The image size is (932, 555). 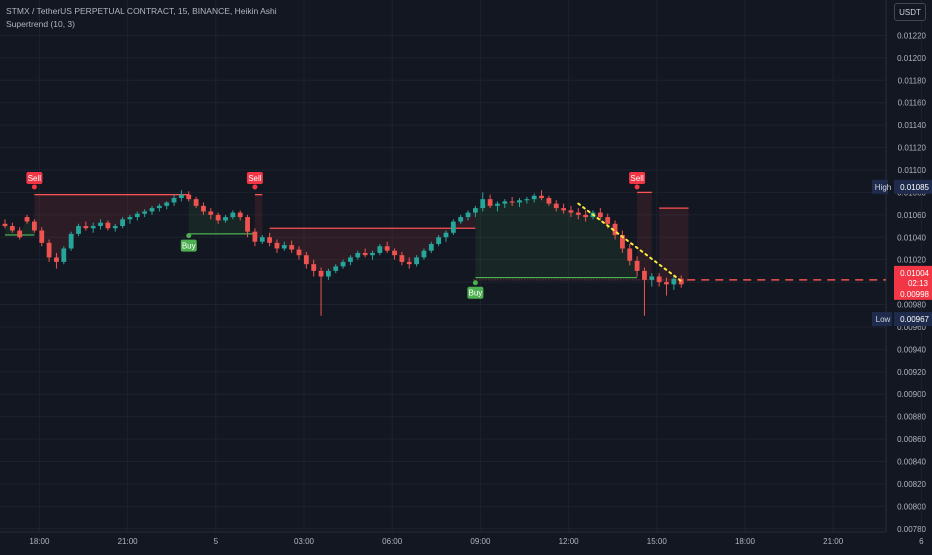 I want to click on y-tick-label: 0.00880, so click(x=911, y=417).